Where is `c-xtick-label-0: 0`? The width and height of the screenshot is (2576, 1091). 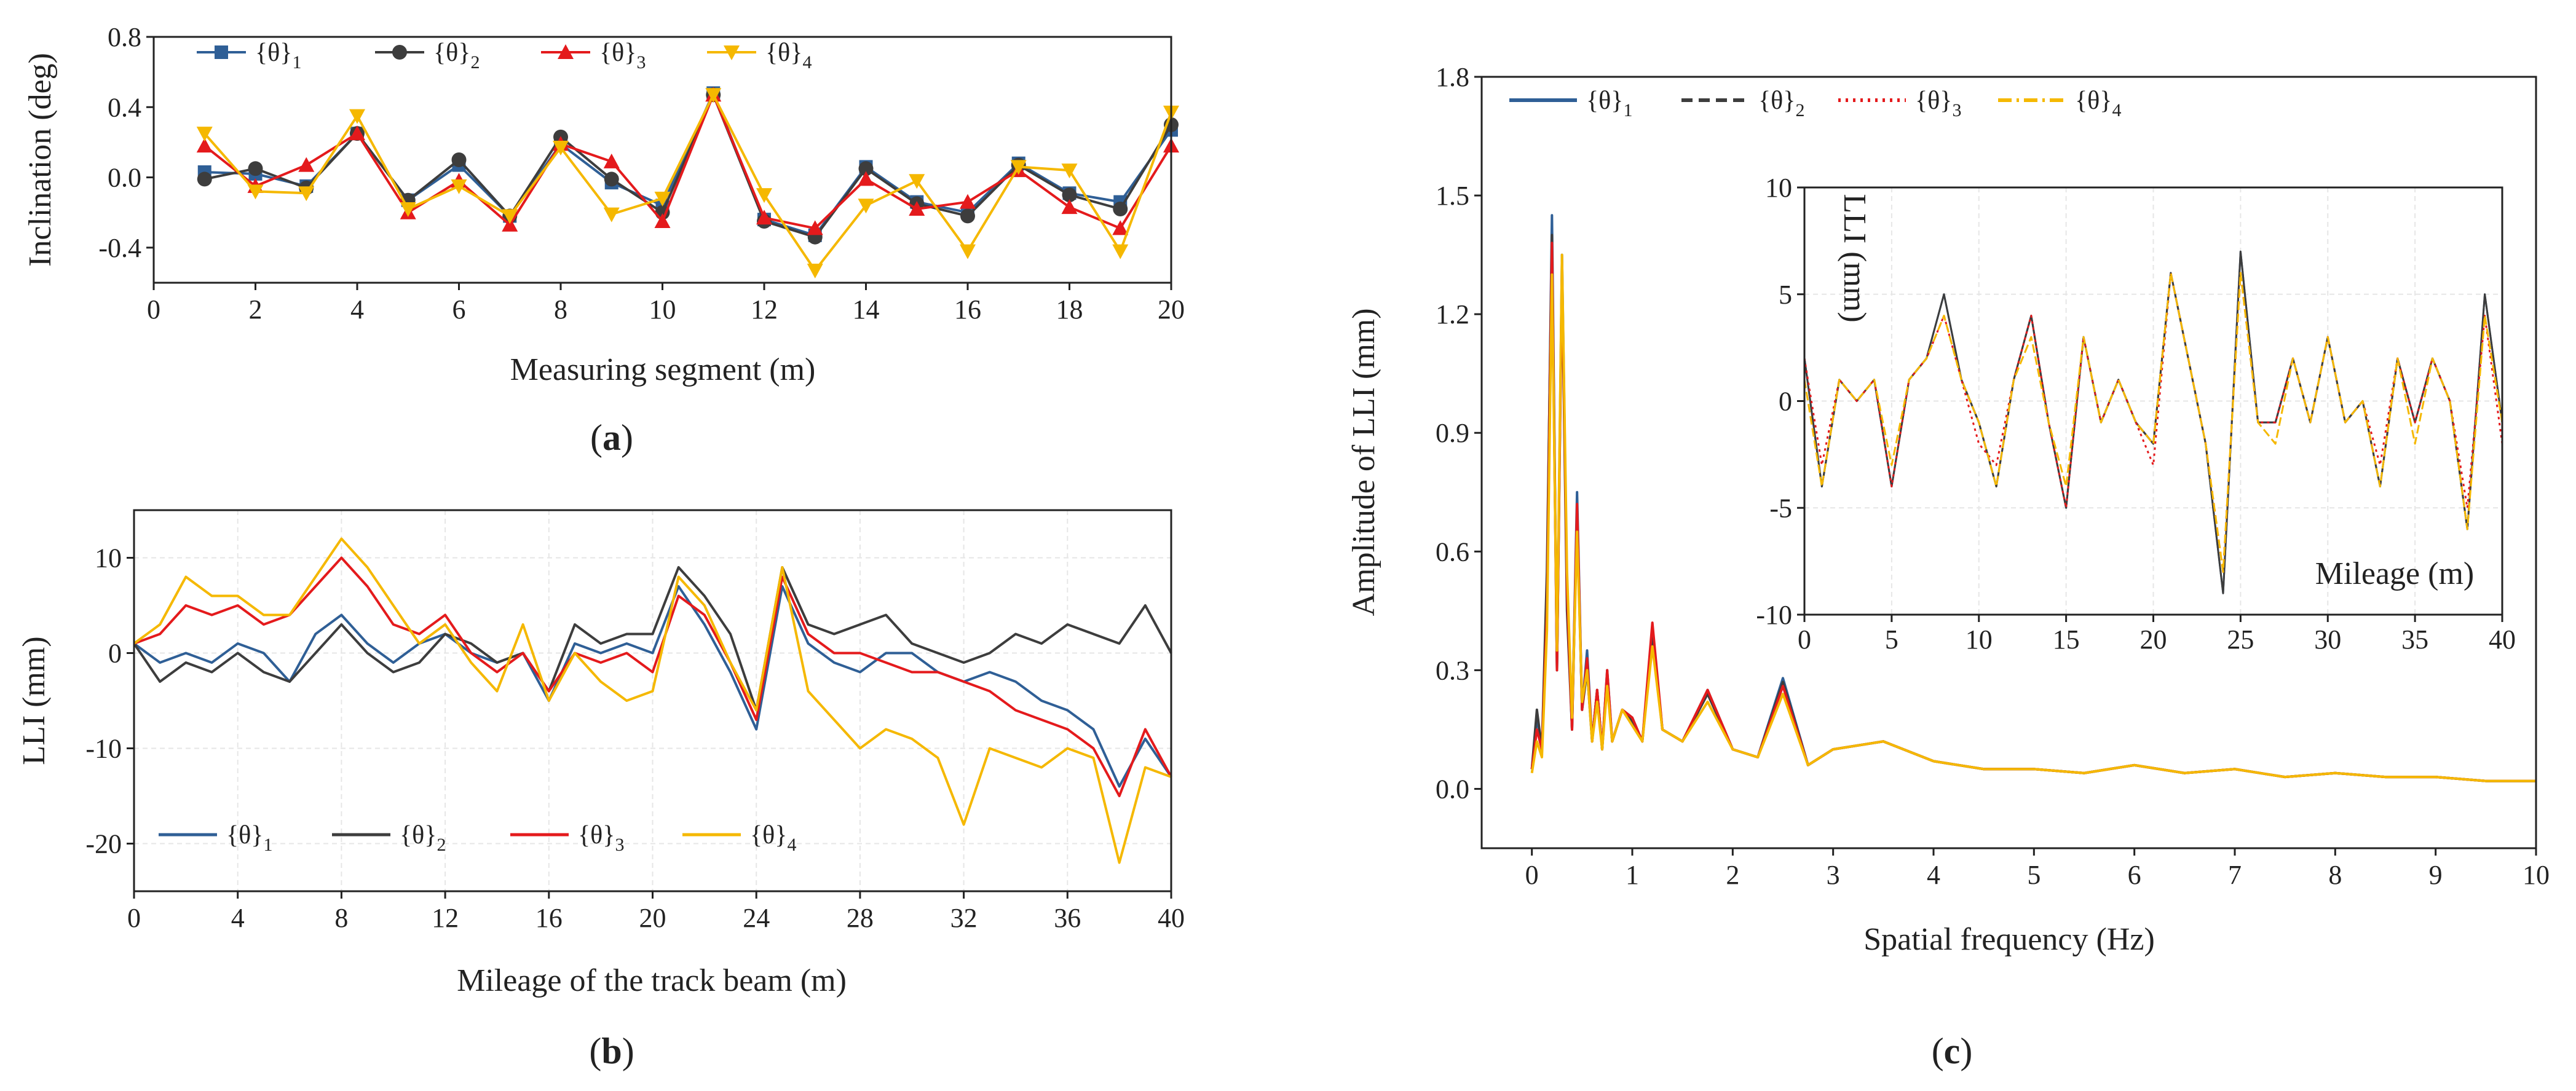 c-xtick-label-0: 0 is located at coordinates (1532, 875).